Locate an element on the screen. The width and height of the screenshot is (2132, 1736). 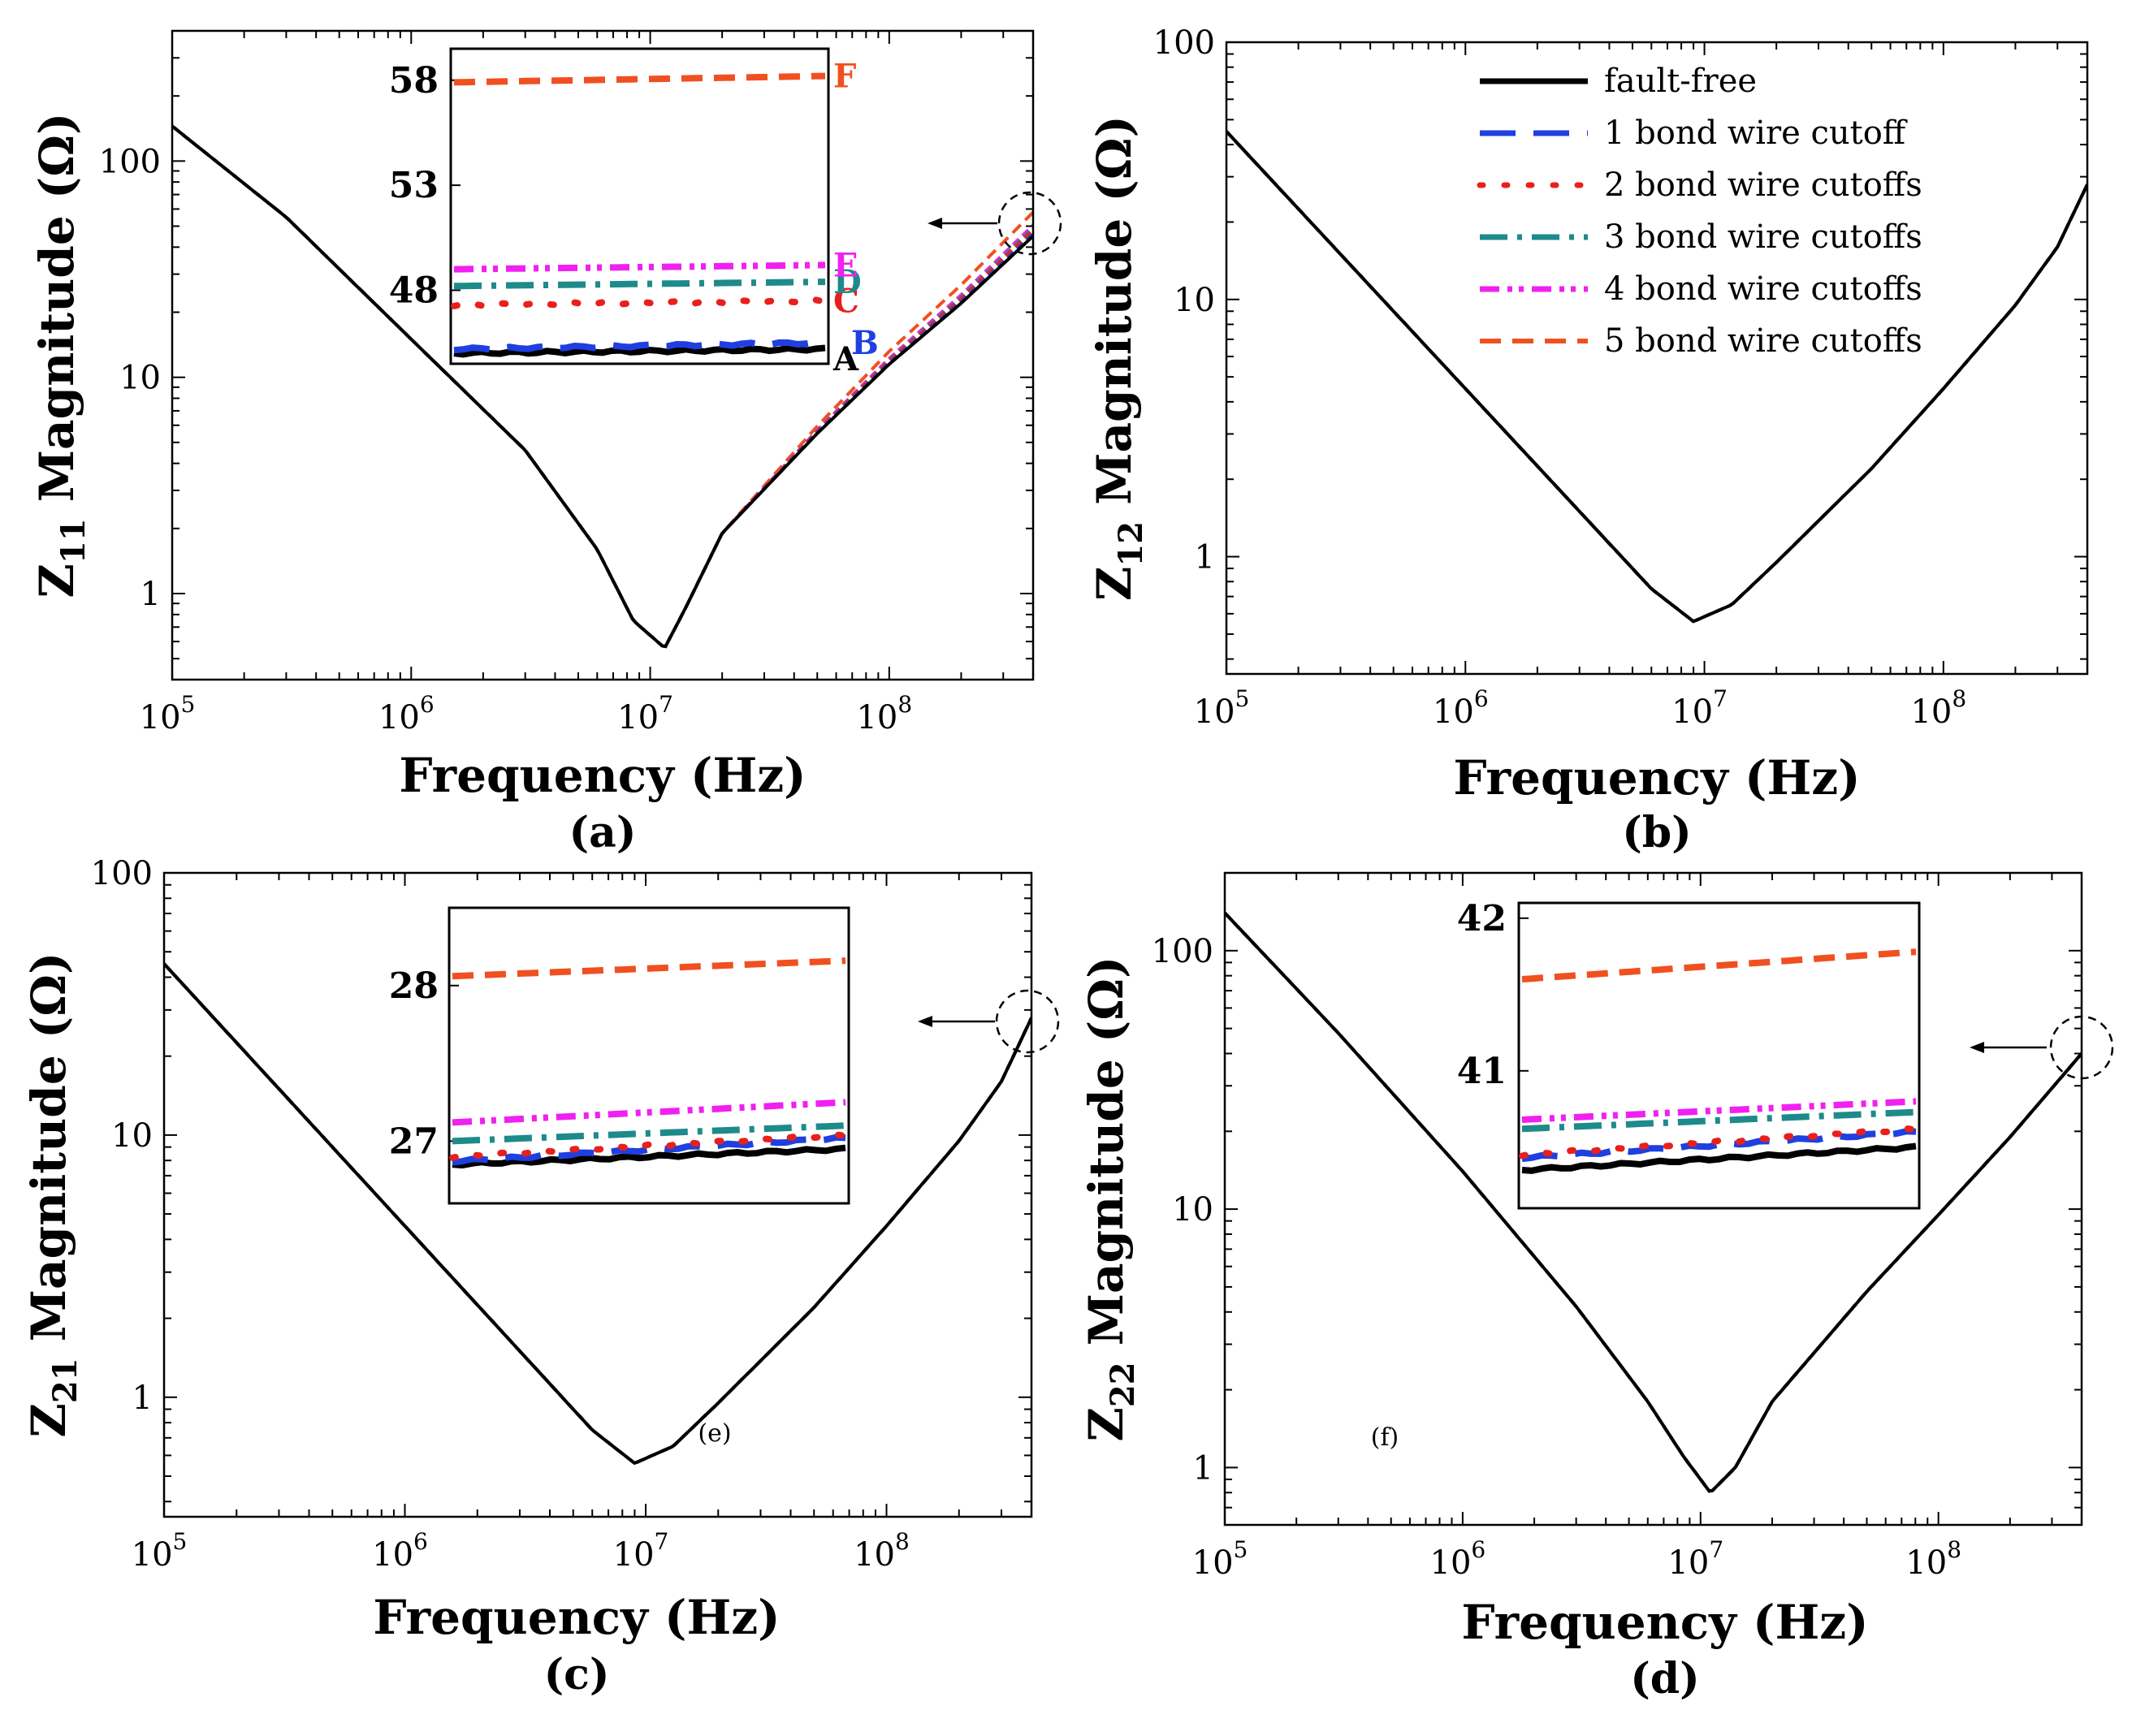
y-axis-title-subscript: 12 is located at coordinates (1131, 544).